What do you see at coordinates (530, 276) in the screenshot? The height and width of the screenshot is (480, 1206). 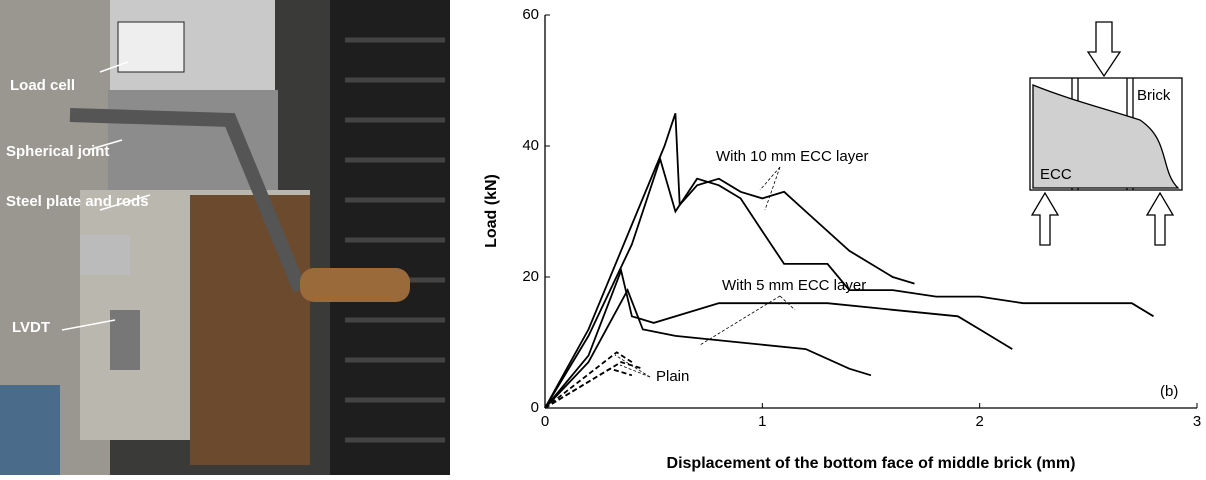 I see `y-tick-label: 20` at bounding box center [530, 276].